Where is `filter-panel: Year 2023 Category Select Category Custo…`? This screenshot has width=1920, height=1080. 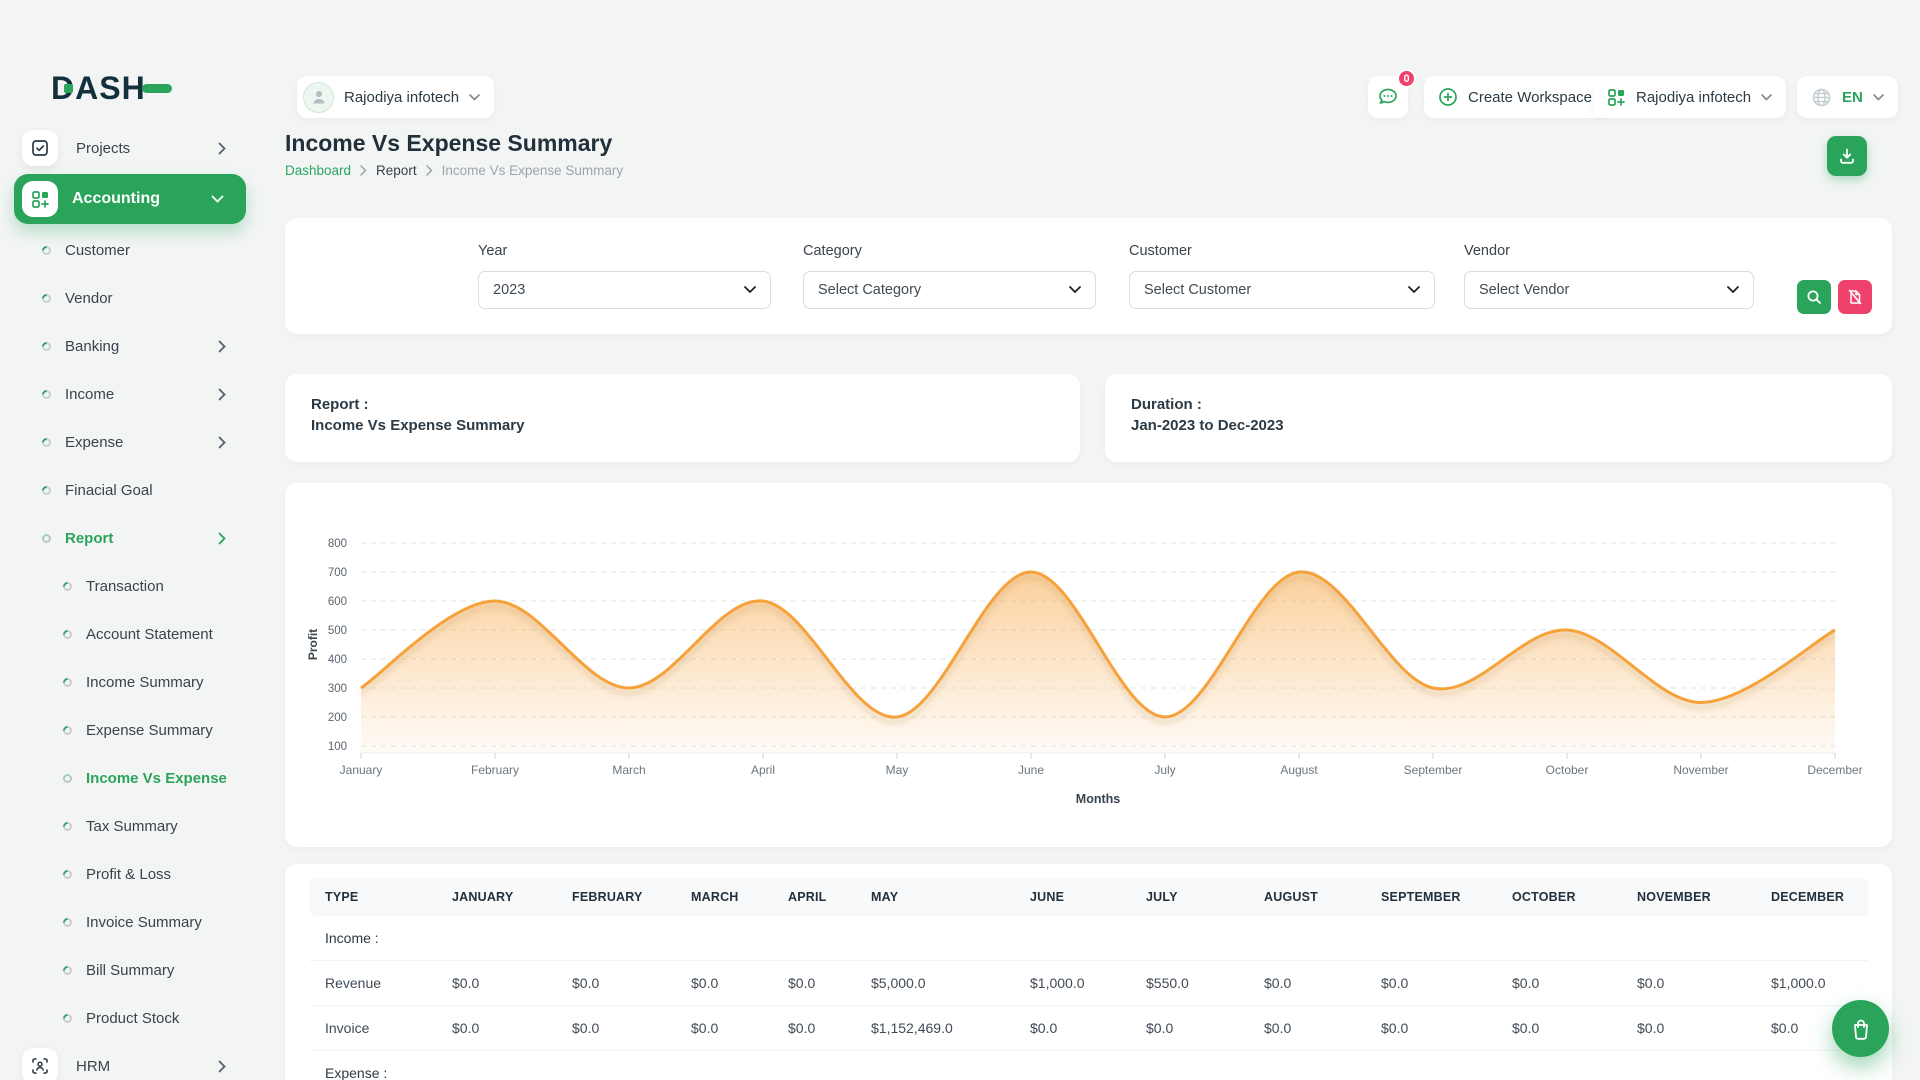
filter-panel: Year 2023 Category Select Category Custo… is located at coordinates (1088, 276).